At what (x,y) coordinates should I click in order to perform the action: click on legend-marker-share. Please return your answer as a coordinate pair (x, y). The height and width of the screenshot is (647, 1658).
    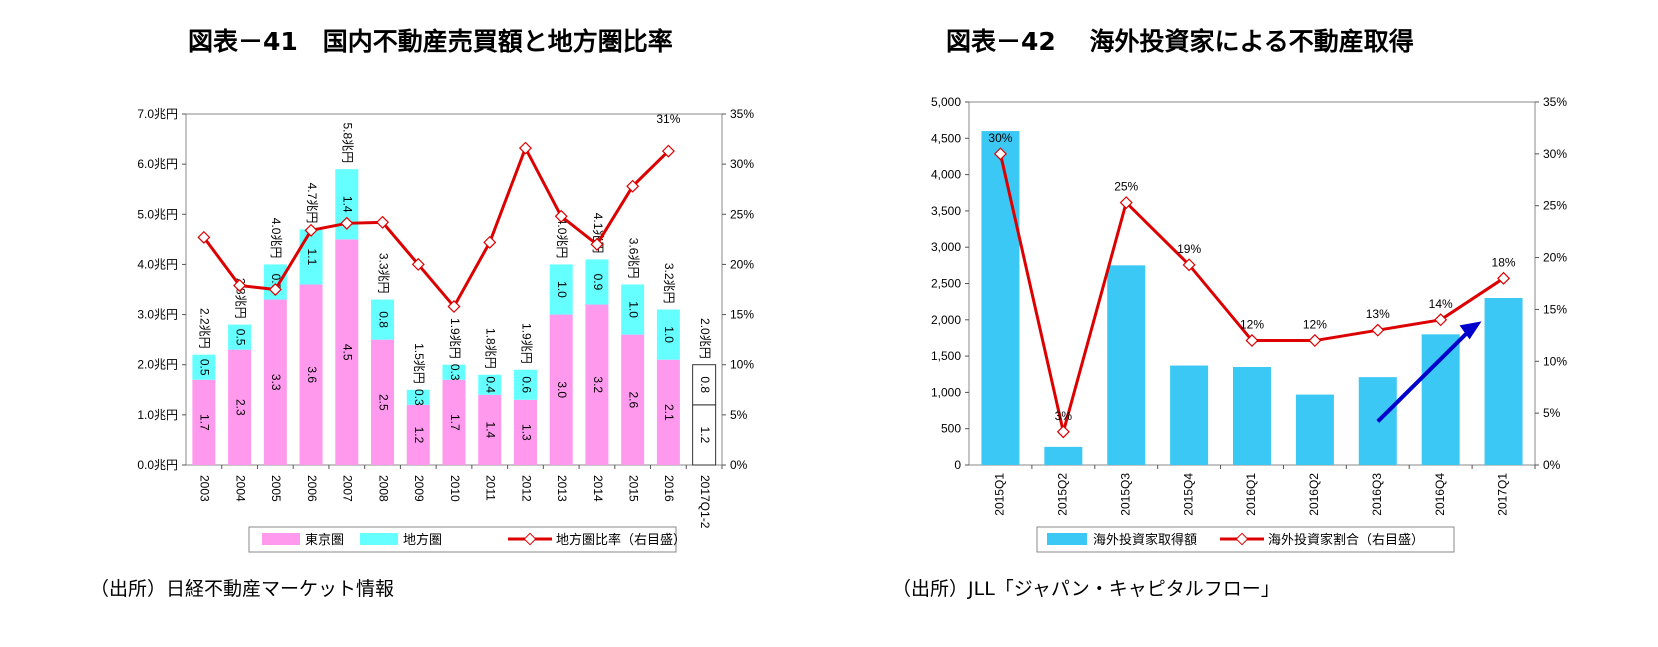
    Looking at the image, I should click on (1242, 539).